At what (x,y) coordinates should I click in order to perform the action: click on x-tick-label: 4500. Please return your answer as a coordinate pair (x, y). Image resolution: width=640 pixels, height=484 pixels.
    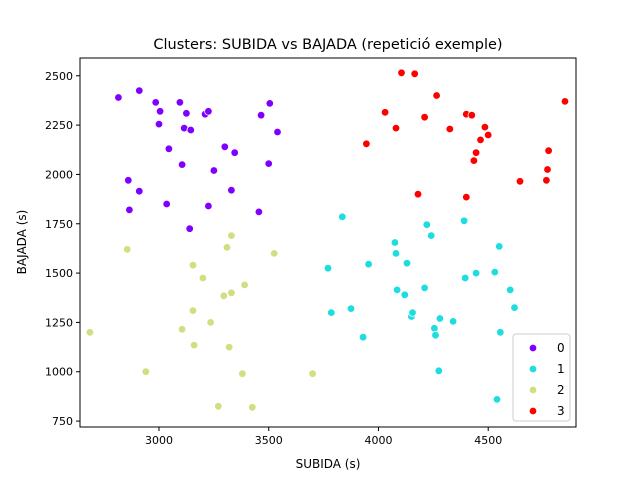
    Looking at the image, I should click on (488, 440).